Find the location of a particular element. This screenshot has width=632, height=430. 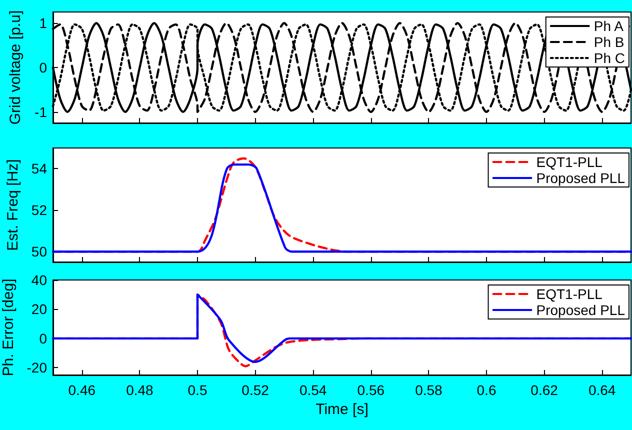

legend-label: Ph B is located at coordinates (609, 42).